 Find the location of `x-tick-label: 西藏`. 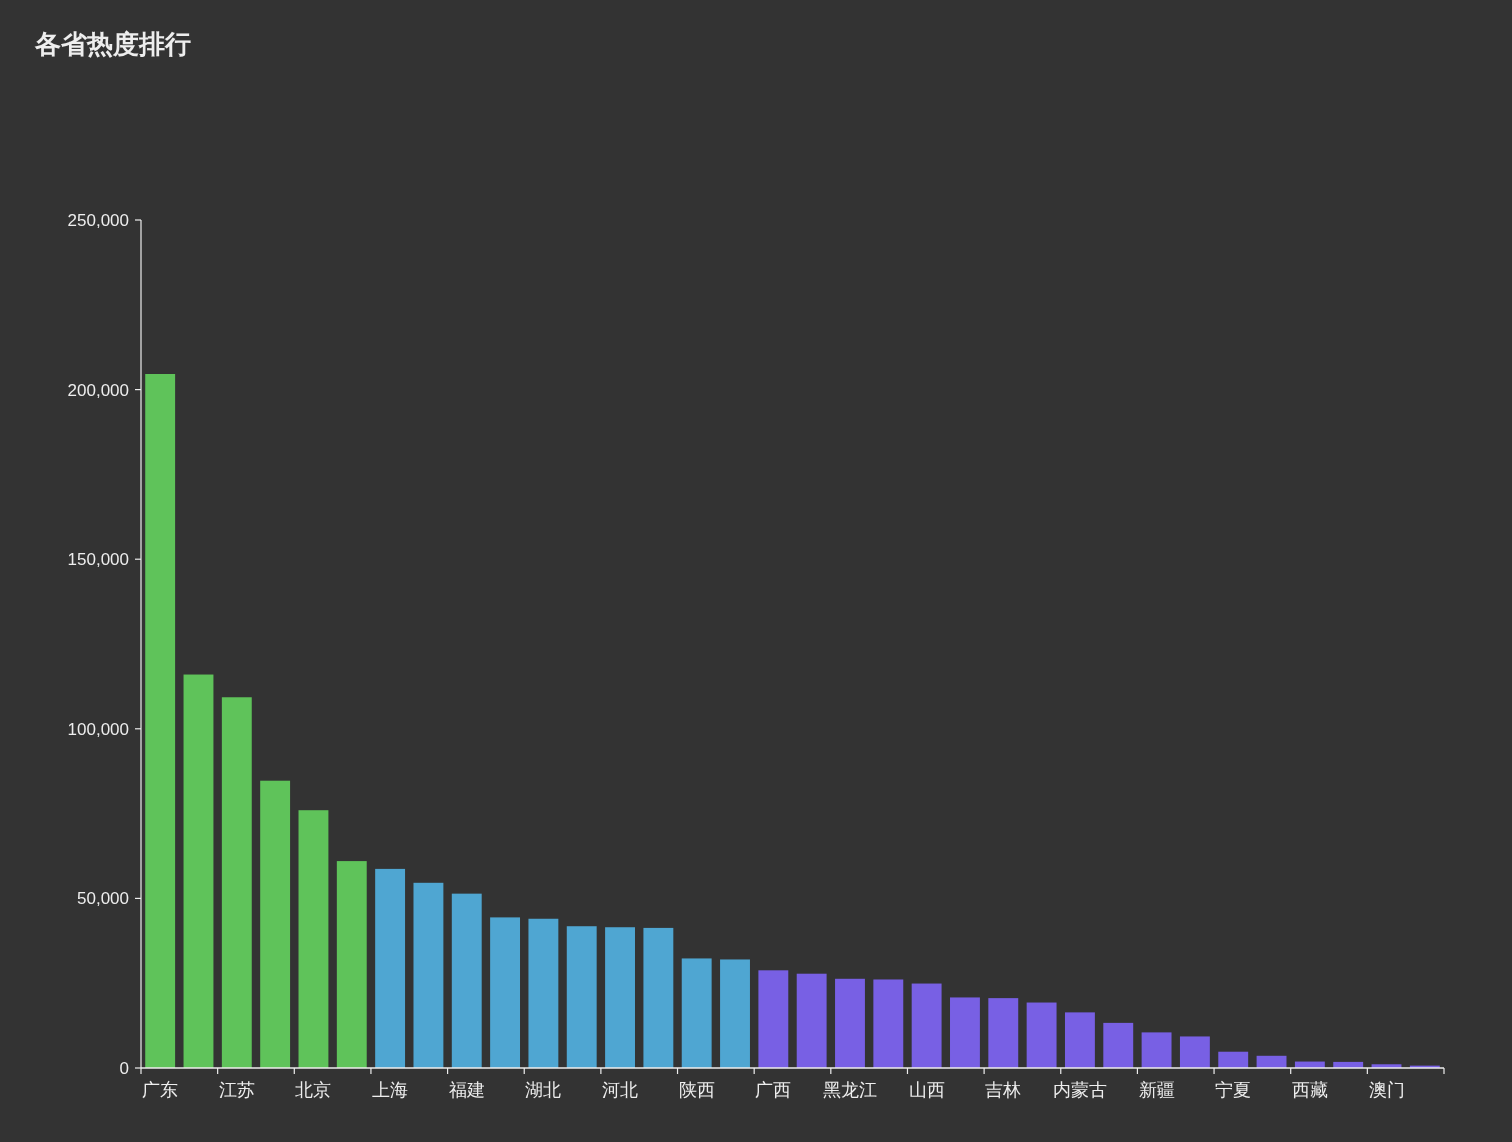

x-tick-label: 西藏 is located at coordinates (1309, 1090).